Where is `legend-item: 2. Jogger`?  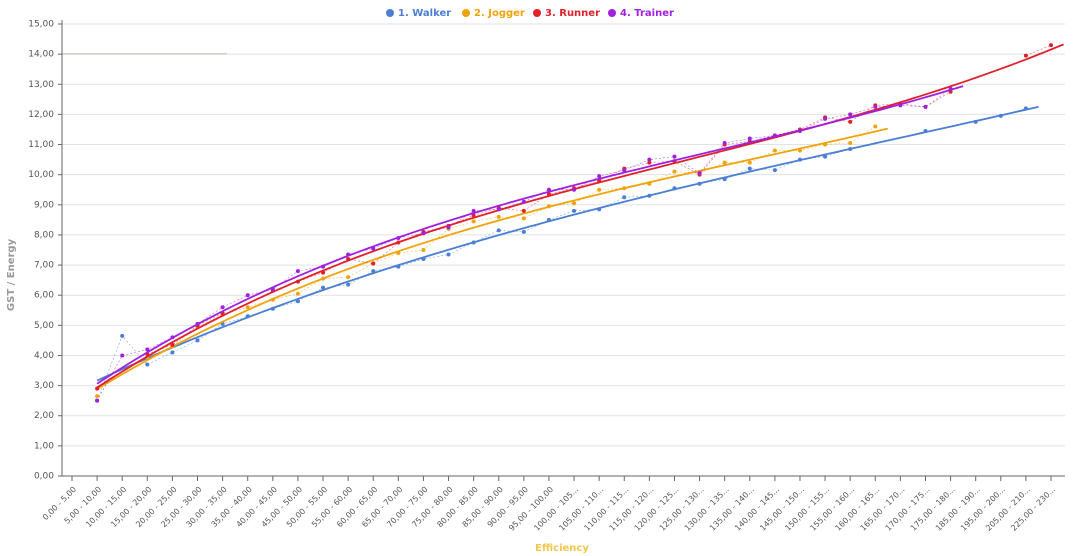
legend-item: 2. Jogger is located at coordinates (493, 13).